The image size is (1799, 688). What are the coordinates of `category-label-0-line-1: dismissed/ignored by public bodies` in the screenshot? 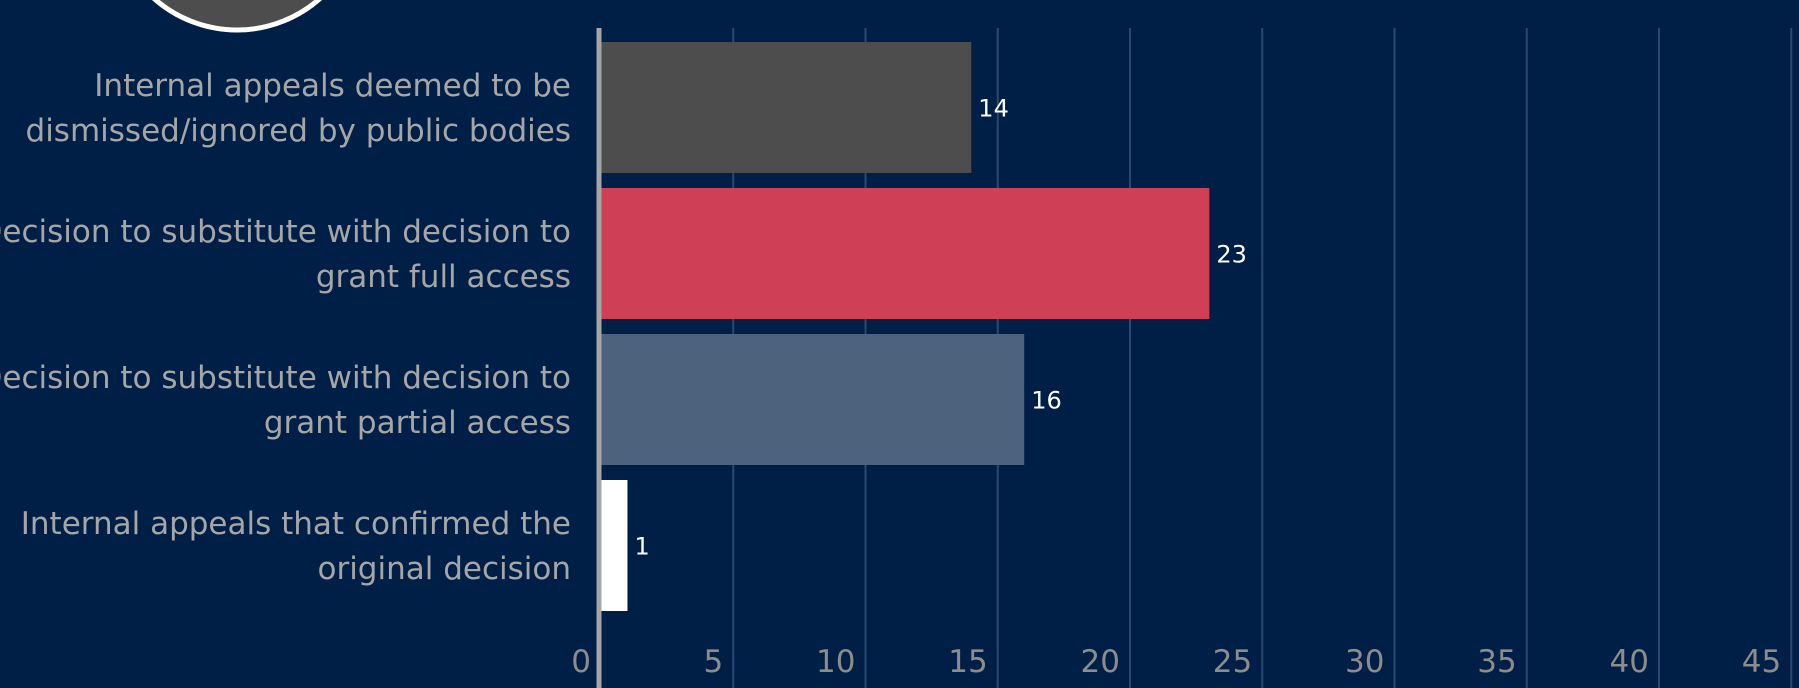 It's located at (298, 131).